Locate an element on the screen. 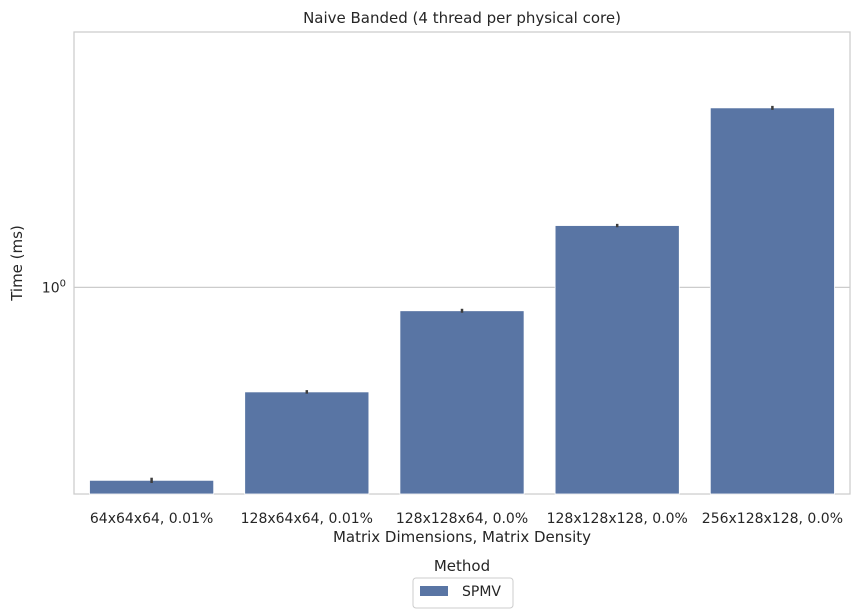  x-tick-label: 256x128x128, 0.0% is located at coordinates (772, 519).